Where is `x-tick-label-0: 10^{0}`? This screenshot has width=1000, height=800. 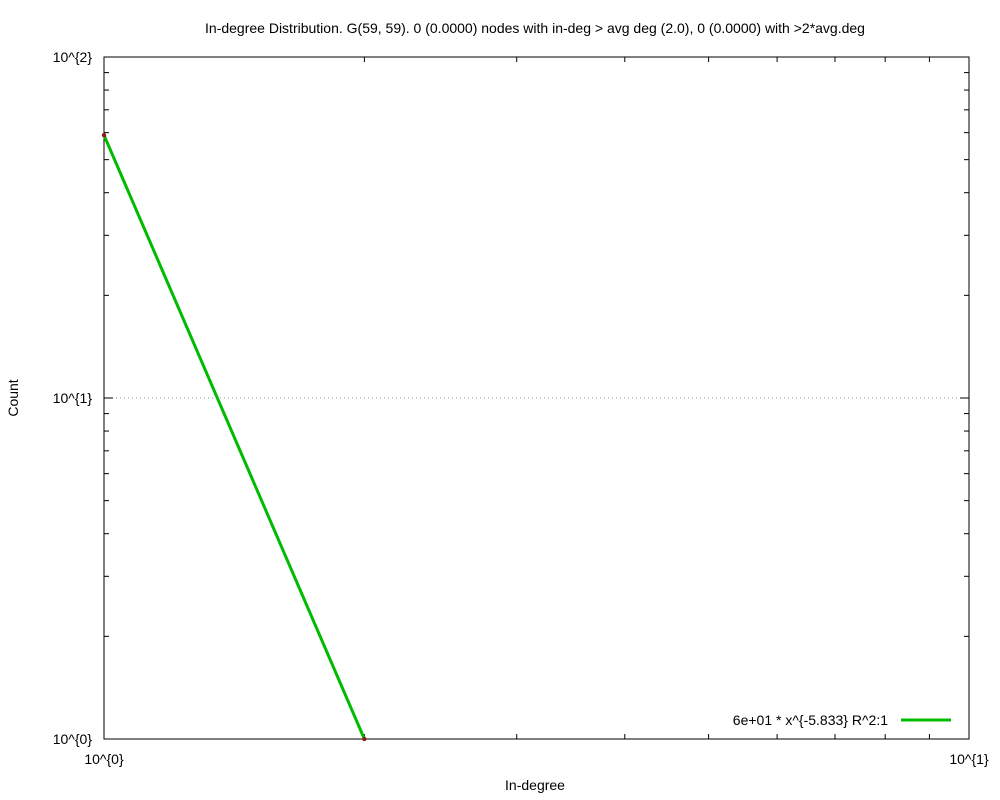 x-tick-label-0: 10^{0} is located at coordinates (104, 759).